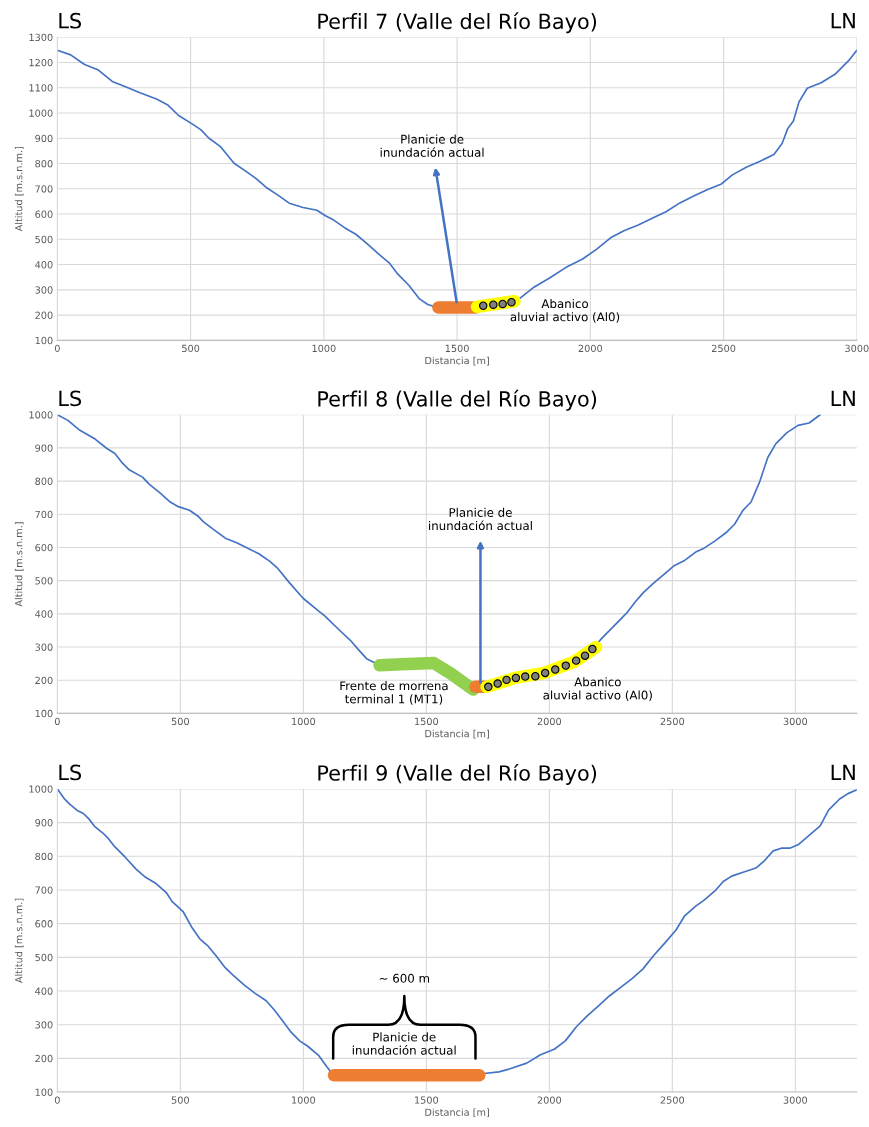 This screenshot has width=869, height=1127. Describe the element at coordinates (41, 88) in the screenshot. I see `y-tick-label: 1100` at that location.